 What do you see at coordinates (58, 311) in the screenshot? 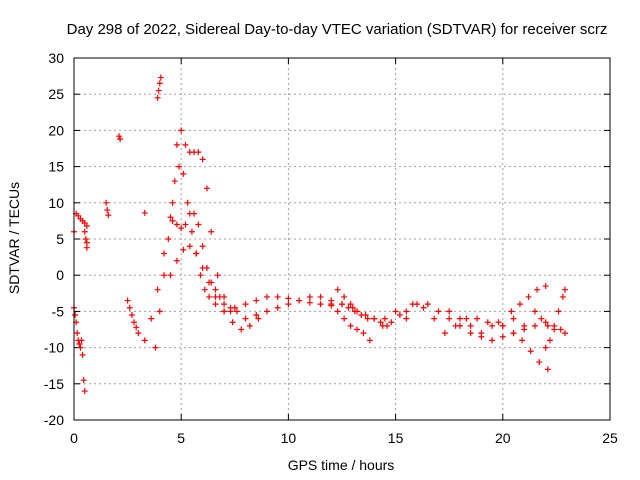
I see `y-tick-label: -5` at bounding box center [58, 311].